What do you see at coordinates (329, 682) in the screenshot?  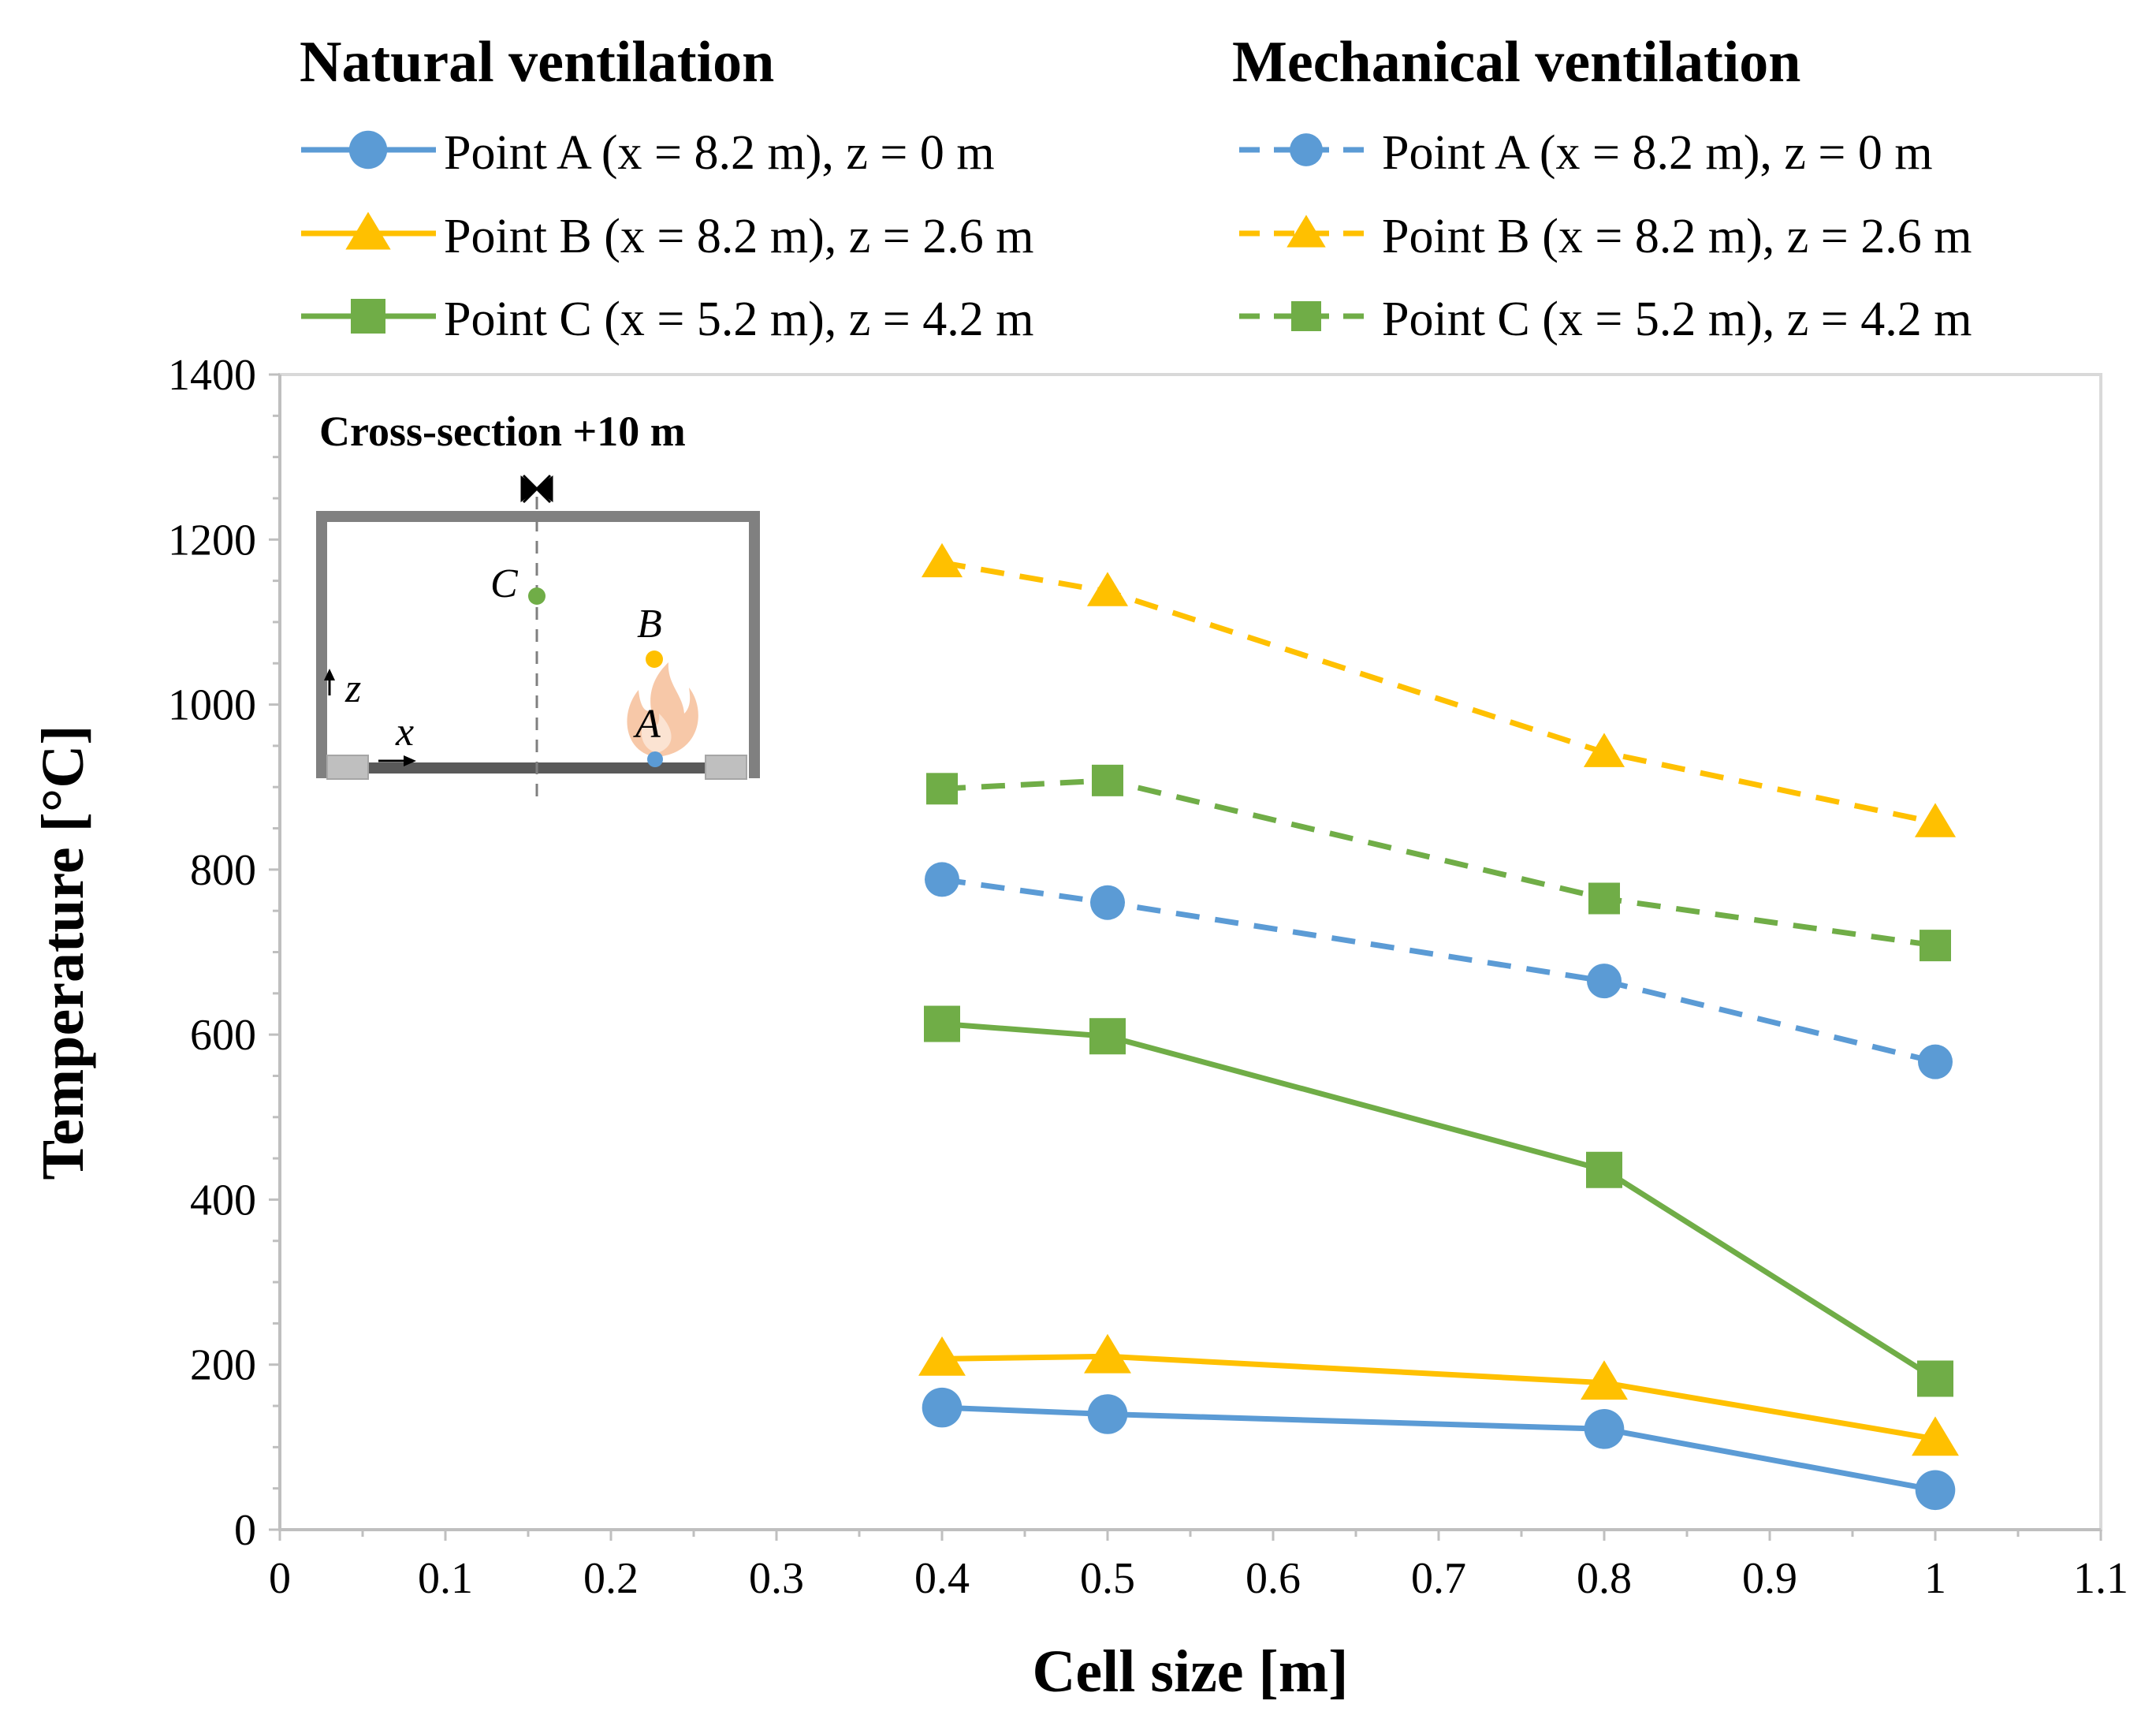 I see `z-axis-arrow-icon` at bounding box center [329, 682].